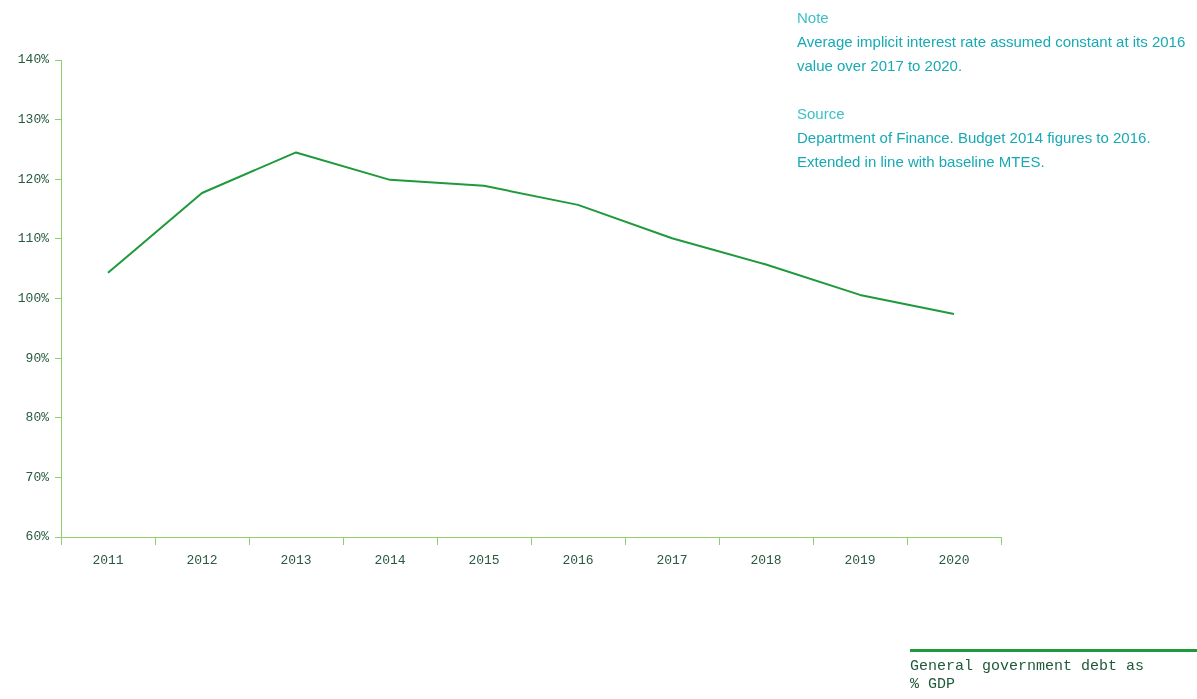 The image size is (1197, 699). Describe the element at coordinates (390, 561) in the screenshot. I see `x-tick-label: 2014` at that location.